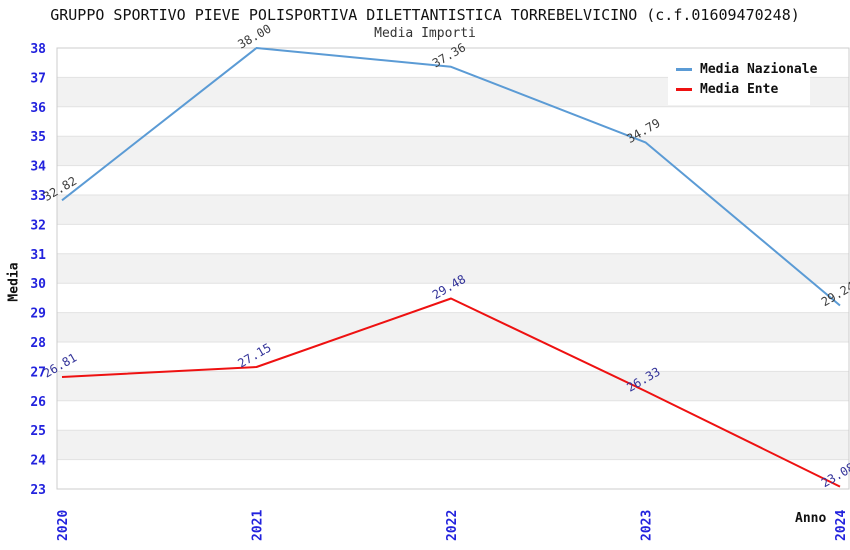  I want to click on y-tick-label: 25, so click(38, 431).